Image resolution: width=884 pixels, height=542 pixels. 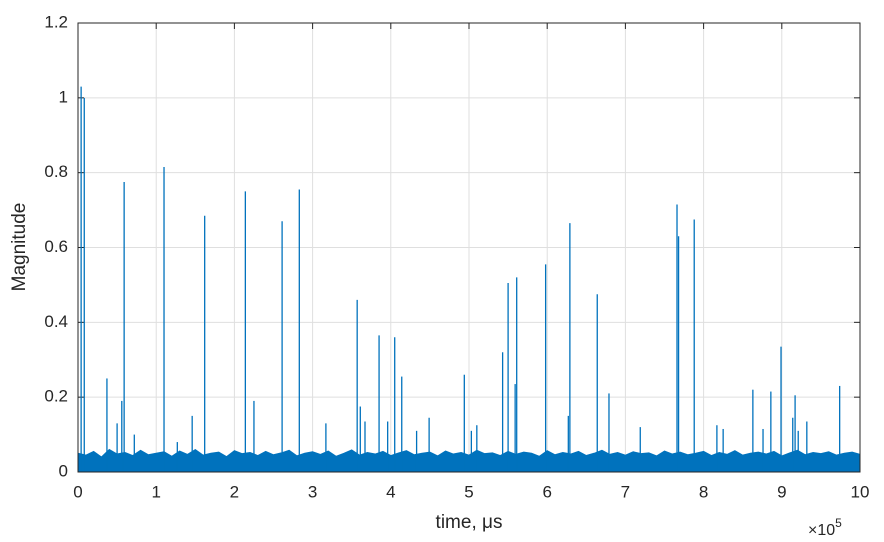 What do you see at coordinates (781, 491) in the screenshot?
I see `x-tick-label: 9` at bounding box center [781, 491].